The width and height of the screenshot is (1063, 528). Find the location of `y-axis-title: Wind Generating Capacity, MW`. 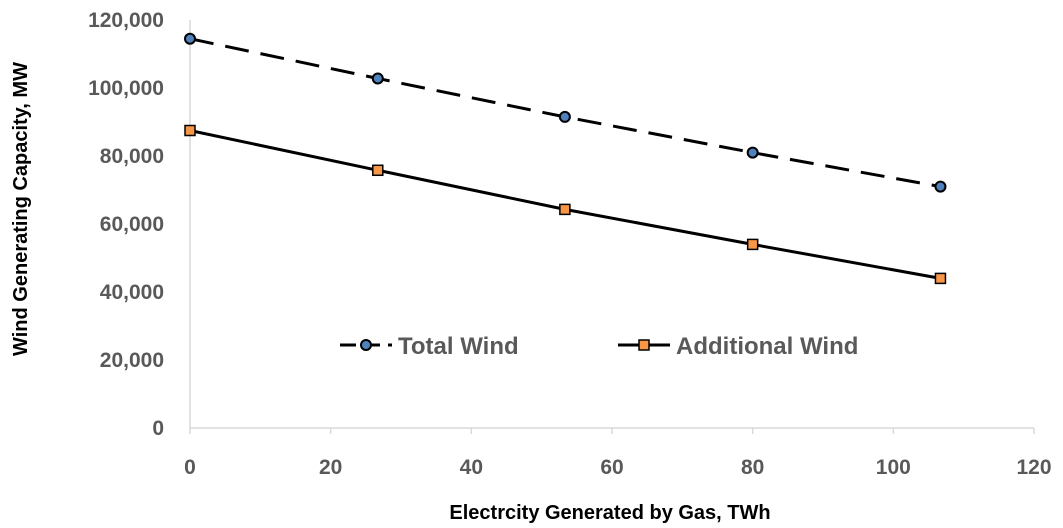

y-axis-title: Wind Generating Capacity, MW is located at coordinates (21, 209).